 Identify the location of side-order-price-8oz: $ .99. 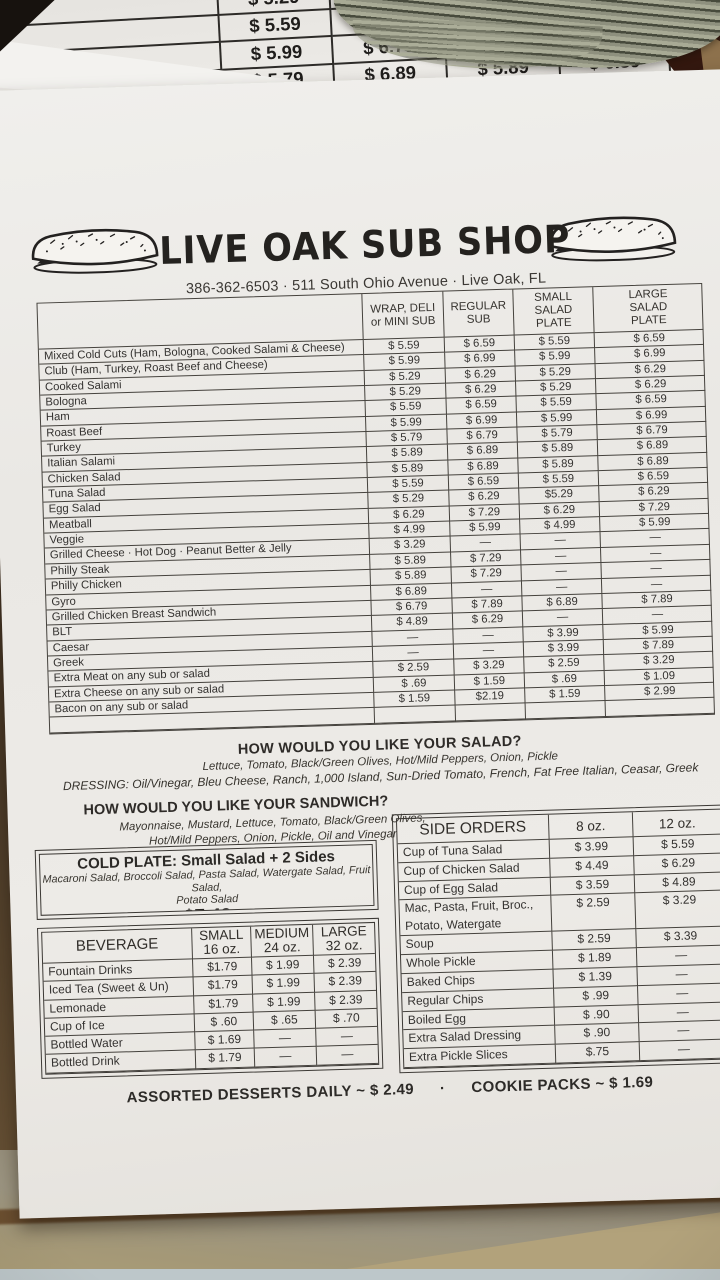
(596, 996).